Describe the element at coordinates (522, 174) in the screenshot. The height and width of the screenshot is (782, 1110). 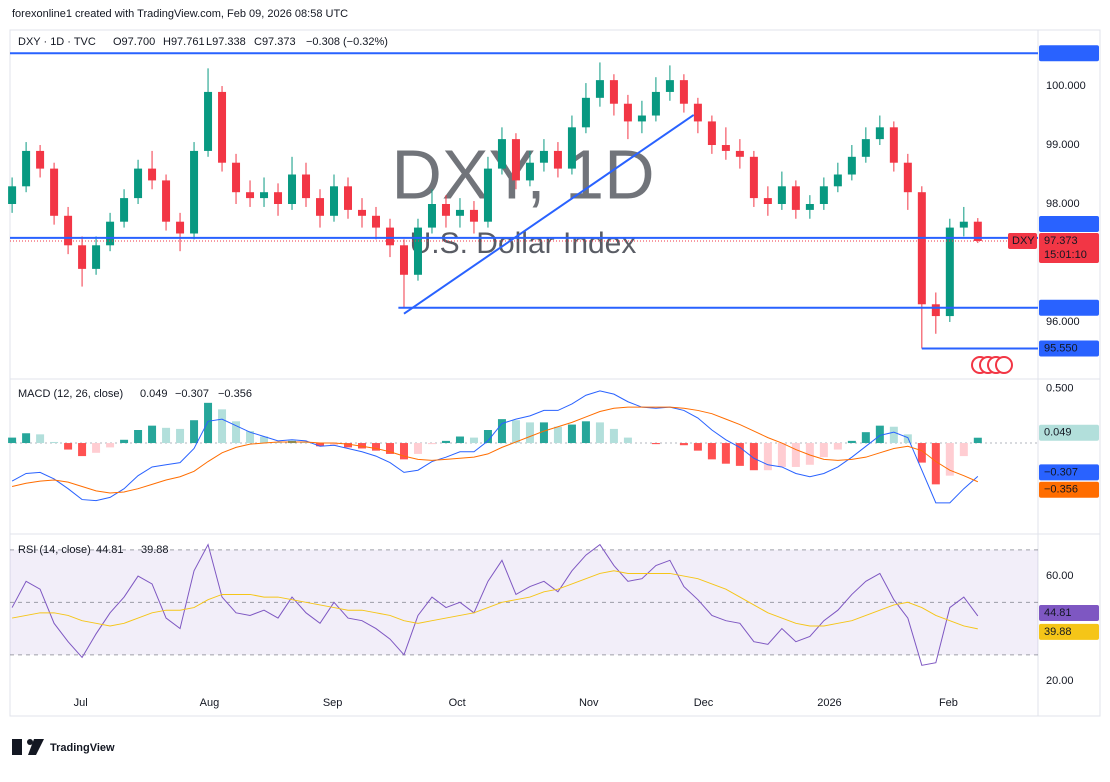
I see `watermark: DXY, 1D` at that location.